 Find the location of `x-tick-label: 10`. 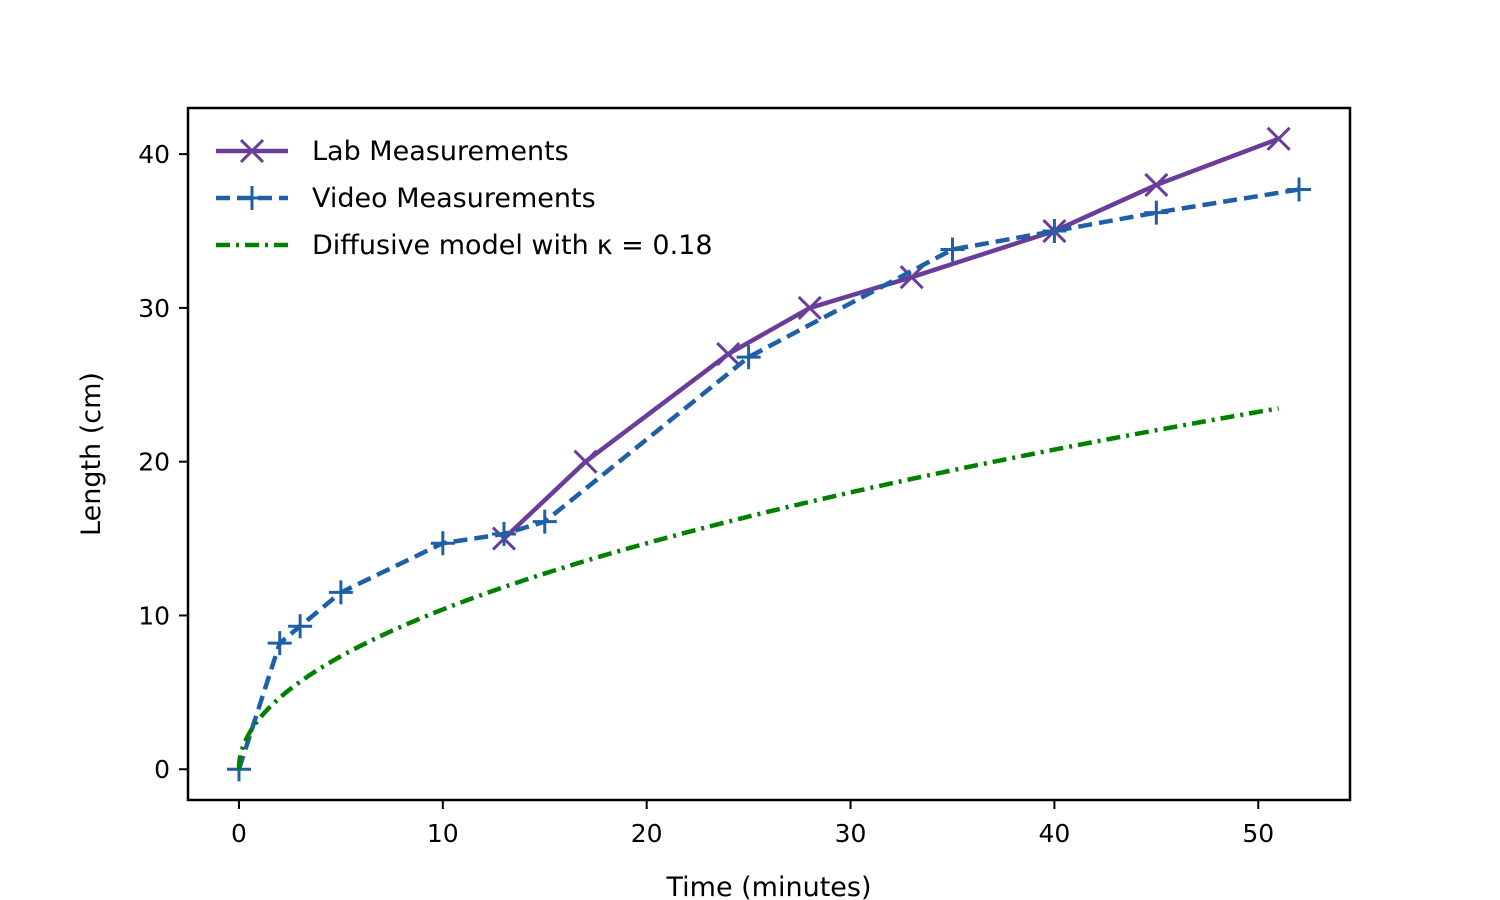

x-tick-label: 10 is located at coordinates (443, 833).